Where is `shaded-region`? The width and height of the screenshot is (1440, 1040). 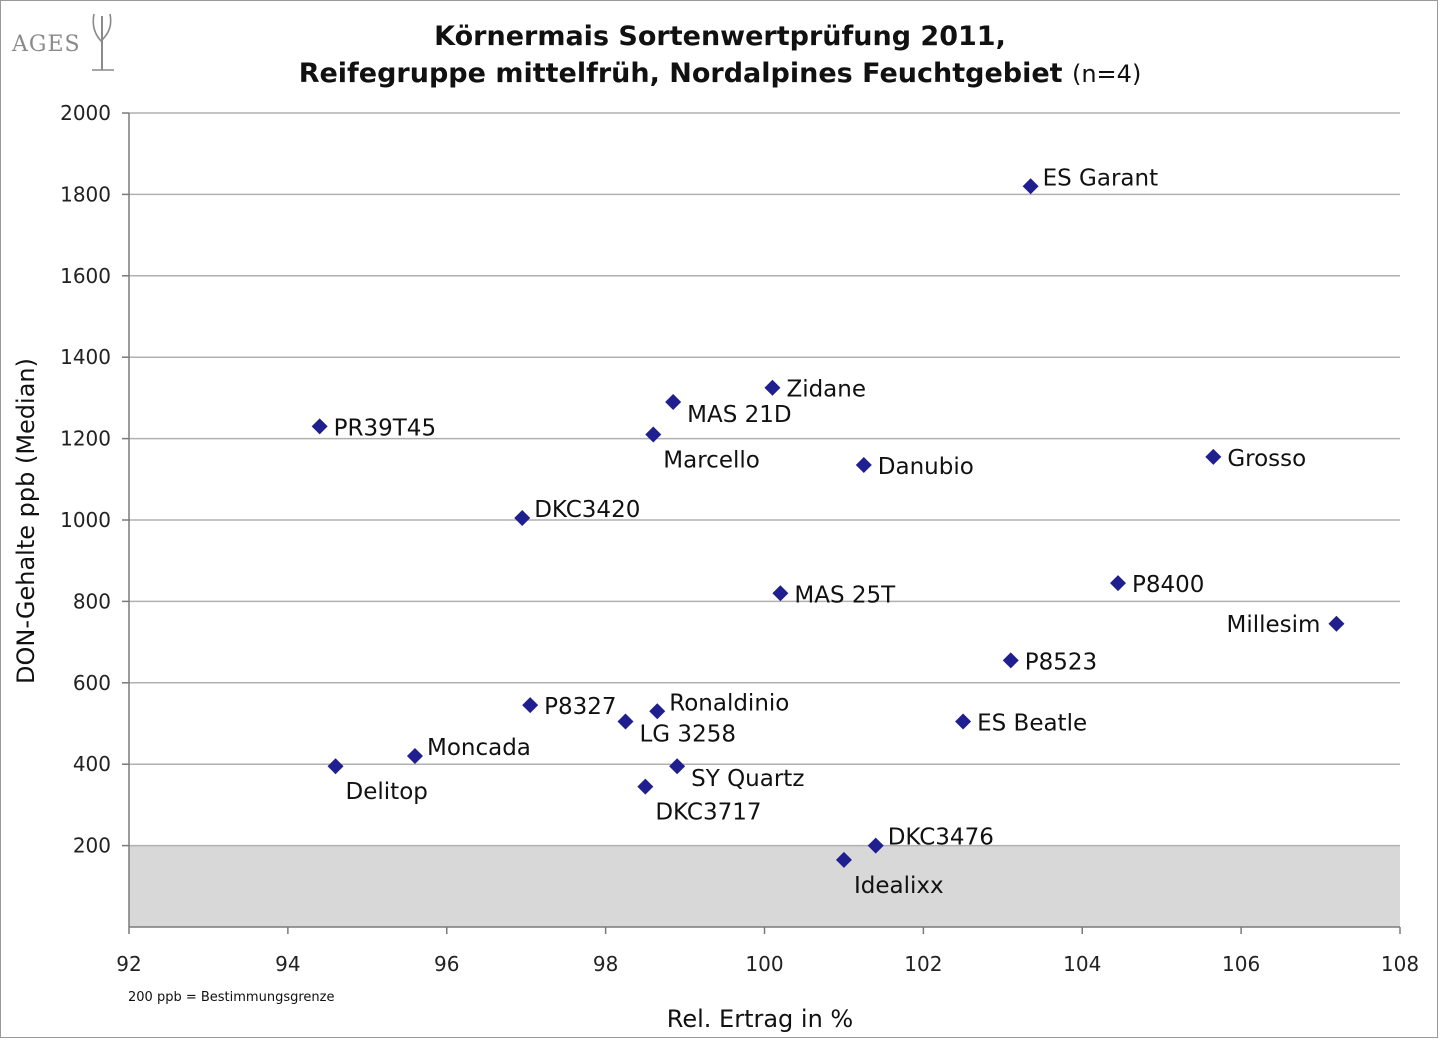 shaded-region is located at coordinates (764, 886).